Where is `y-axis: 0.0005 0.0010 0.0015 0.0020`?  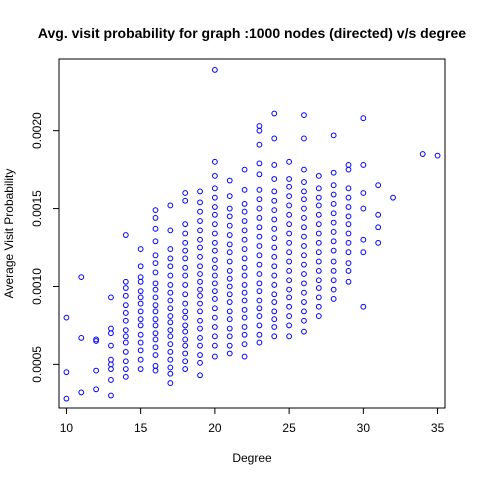 y-axis: 0.0005 0.0010 0.0015 0.0020 is located at coordinates (45, 247).